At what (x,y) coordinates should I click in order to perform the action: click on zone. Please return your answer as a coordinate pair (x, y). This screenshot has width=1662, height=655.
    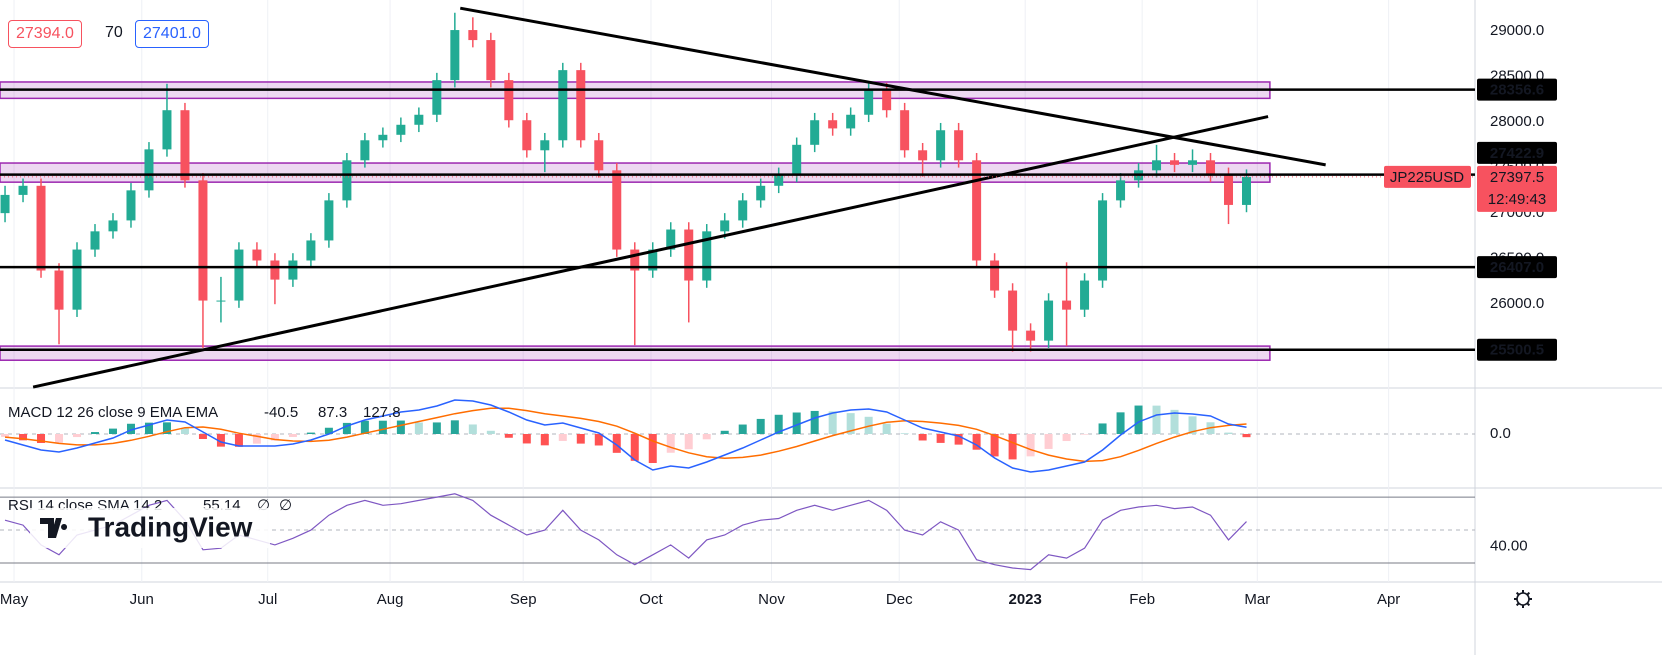
    Looking at the image, I should click on (635, 172).